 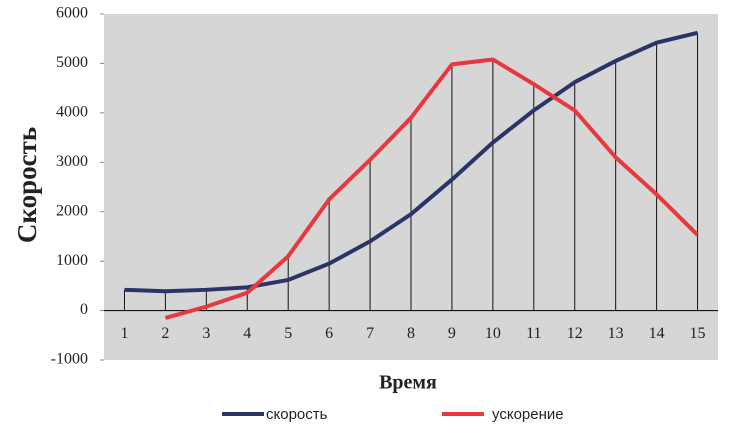 I want to click on y-tick-label: 1000, so click(x=72, y=260).